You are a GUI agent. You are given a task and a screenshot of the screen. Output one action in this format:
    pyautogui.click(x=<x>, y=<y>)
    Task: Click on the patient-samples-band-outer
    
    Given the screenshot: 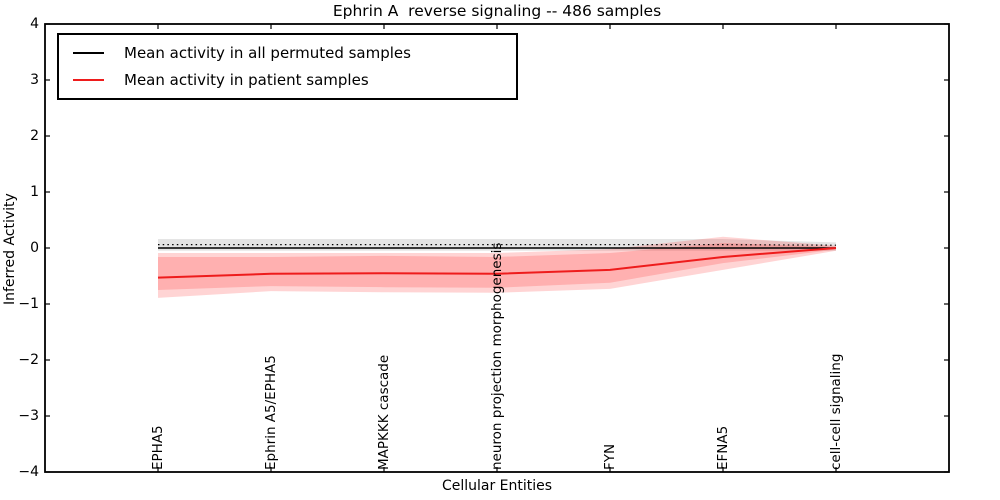 What is the action you would take?
    pyautogui.click(x=497, y=267)
    